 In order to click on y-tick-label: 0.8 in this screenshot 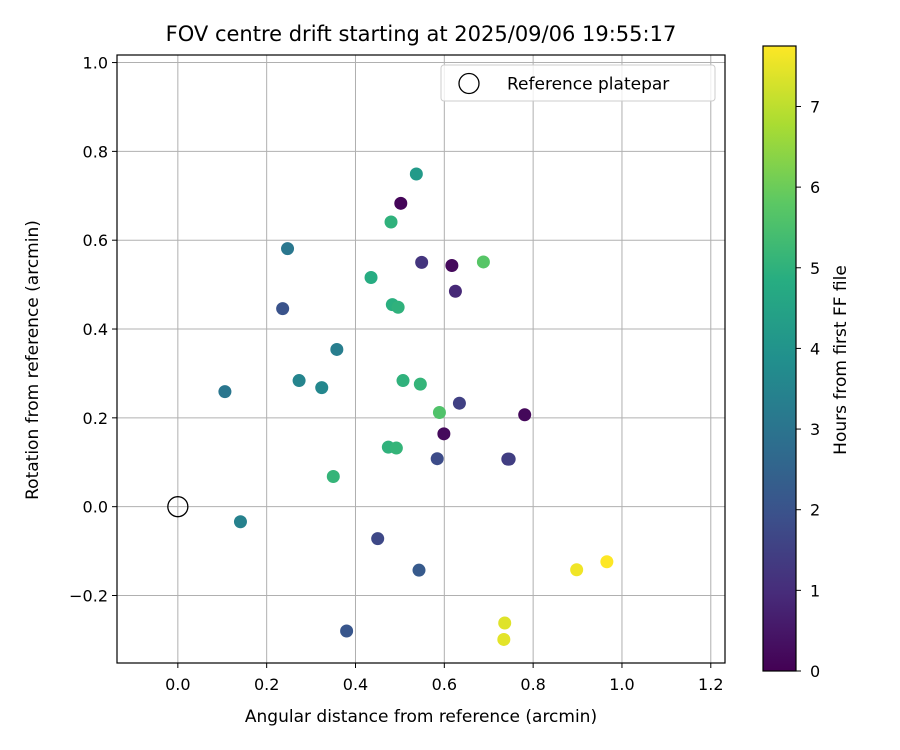, I will do `click(95, 151)`.